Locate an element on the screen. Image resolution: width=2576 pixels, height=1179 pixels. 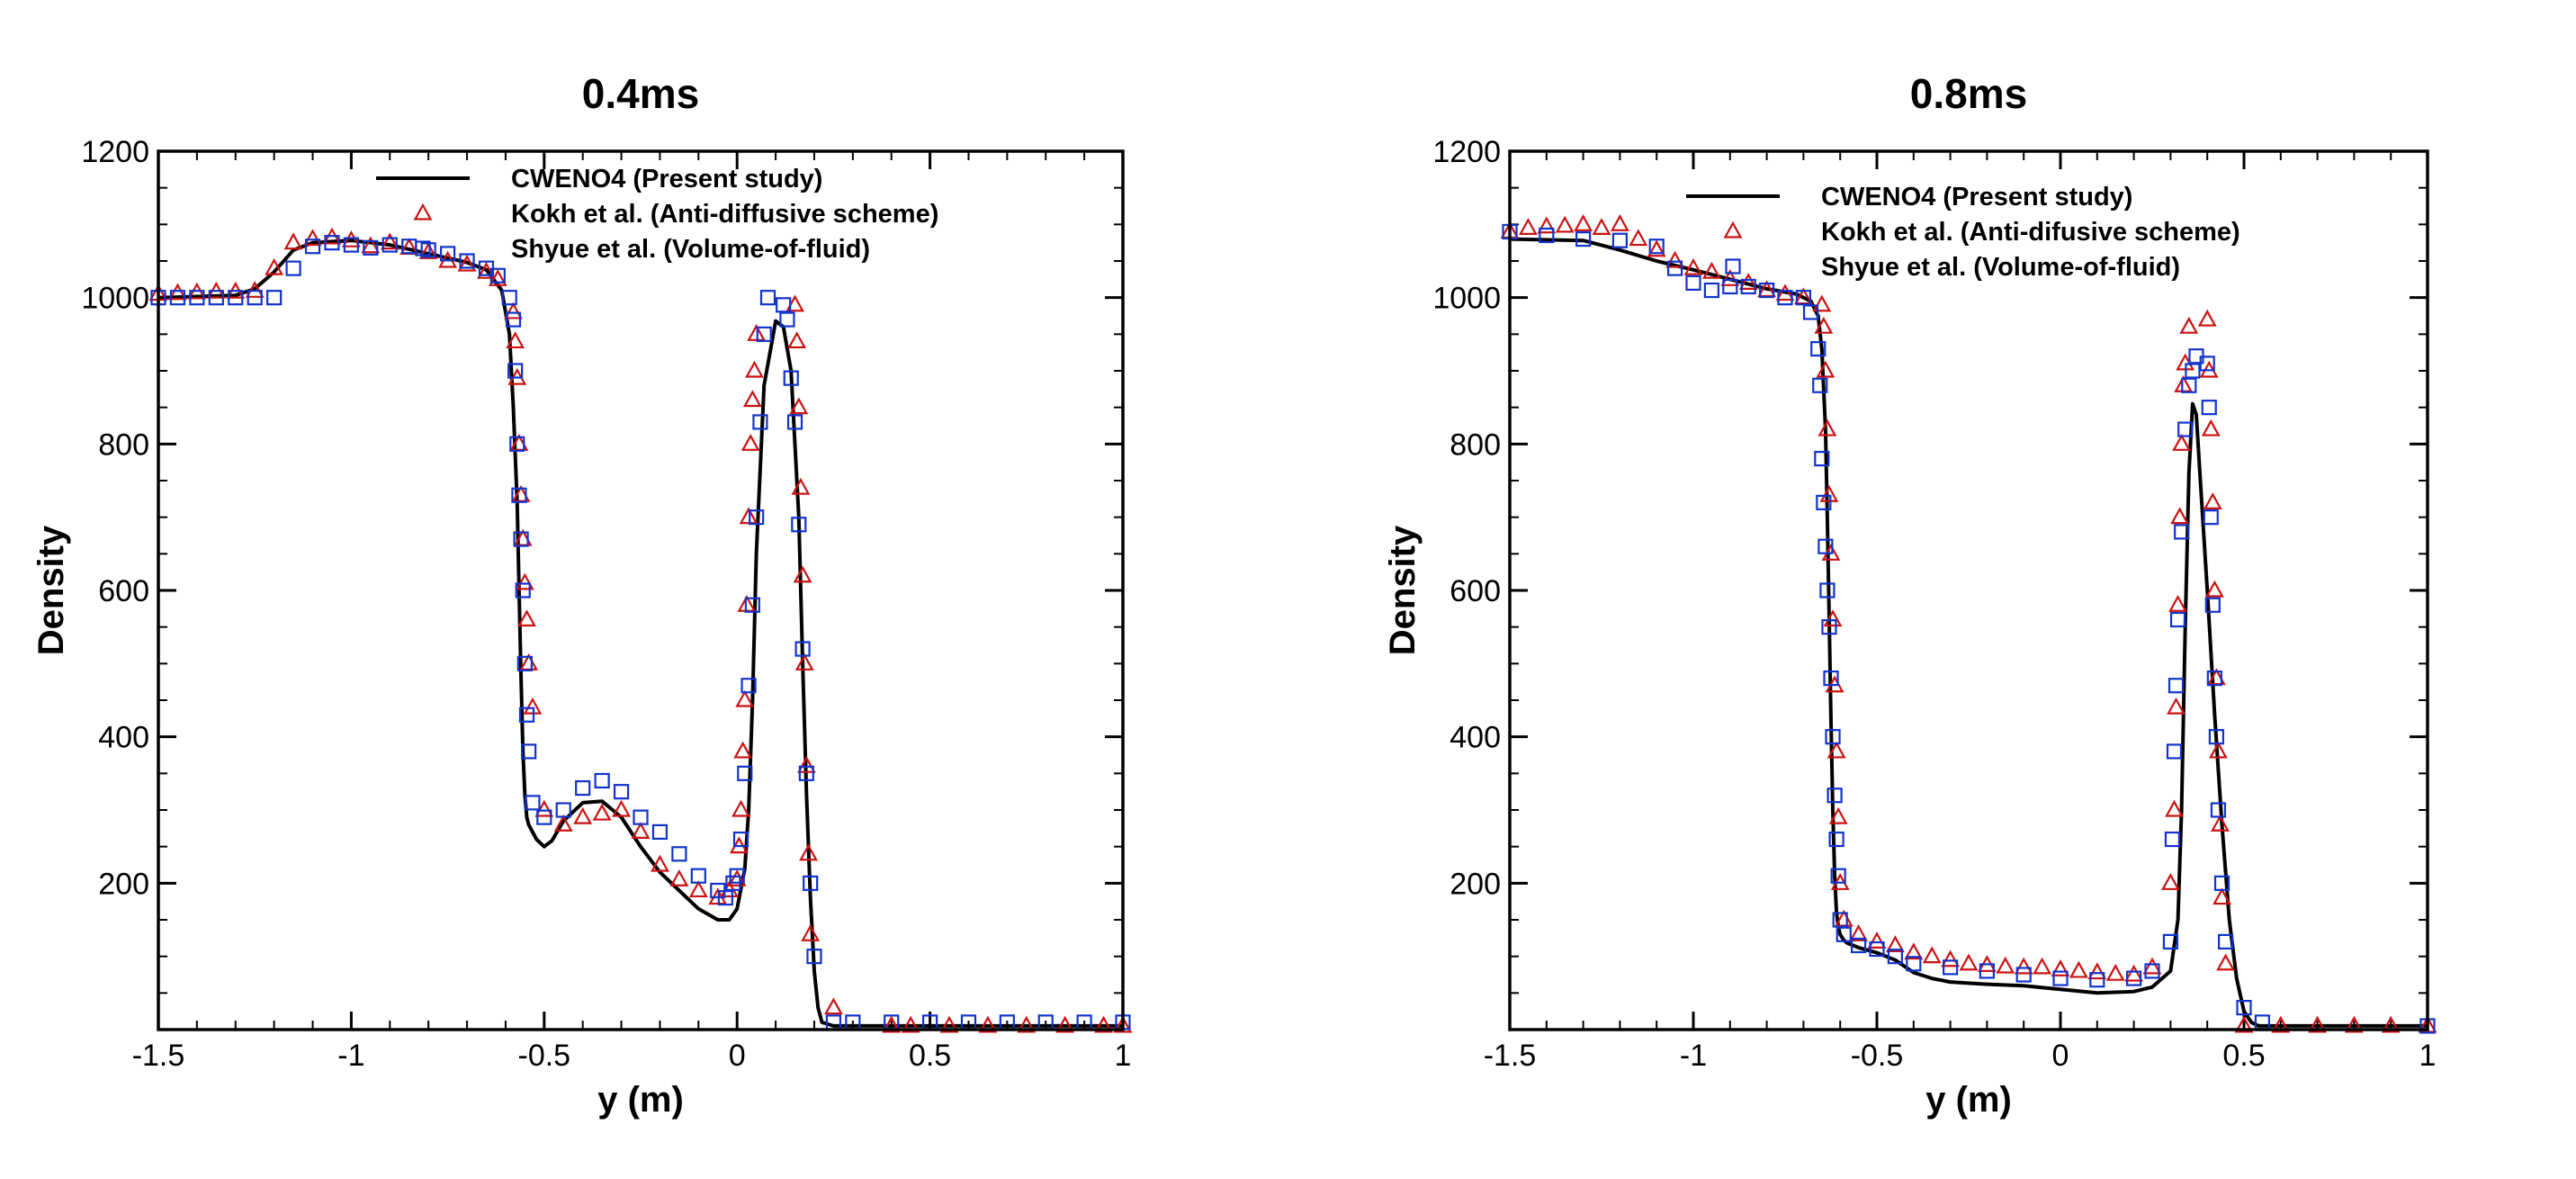
y-tick-label: 800 is located at coordinates (1476, 445).